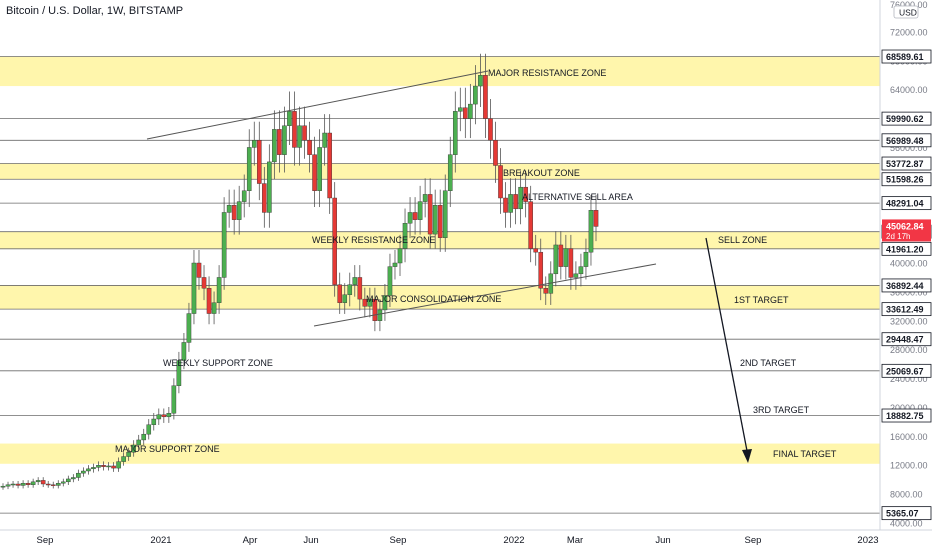 Image resolution: width=932 pixels, height=550 pixels. I want to click on price-tick-16: 8000.00, so click(906, 495).